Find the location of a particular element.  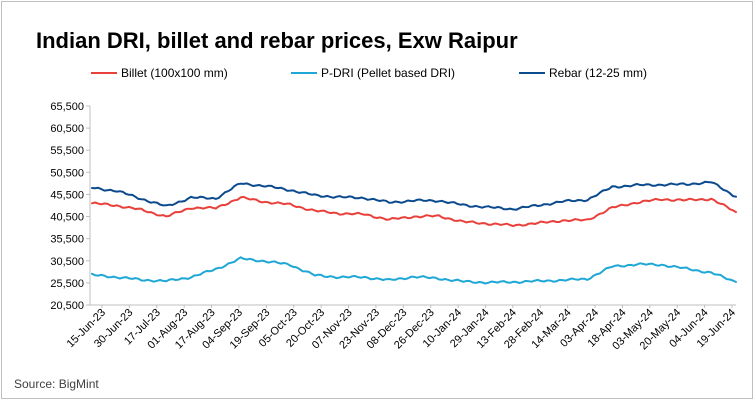

legend-label-rebar: Rebar (12-25 mm) is located at coordinates (598, 73).